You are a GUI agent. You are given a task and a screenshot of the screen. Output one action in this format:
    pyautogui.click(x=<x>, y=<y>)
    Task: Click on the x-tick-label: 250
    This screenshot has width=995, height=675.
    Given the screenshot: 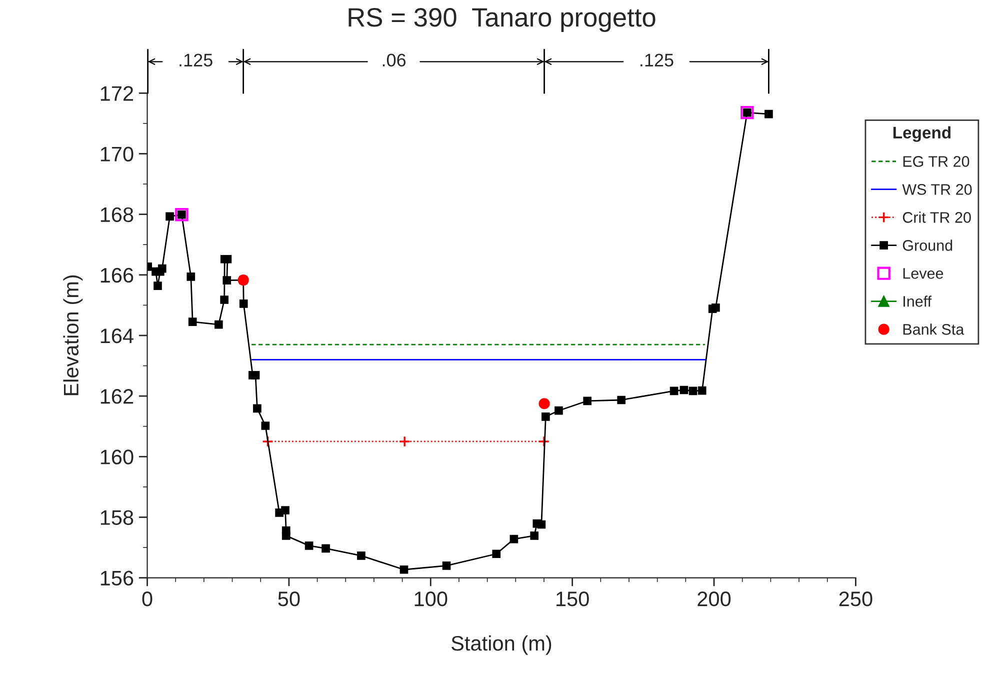 What is the action you would take?
    pyautogui.click(x=855, y=599)
    